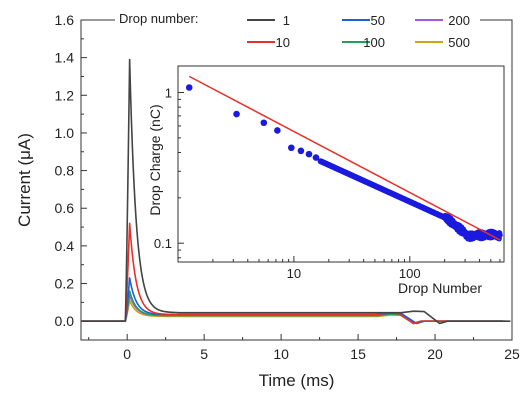 This screenshot has width=525, height=397. I want to click on legend-title: Drop number:, so click(158, 18).